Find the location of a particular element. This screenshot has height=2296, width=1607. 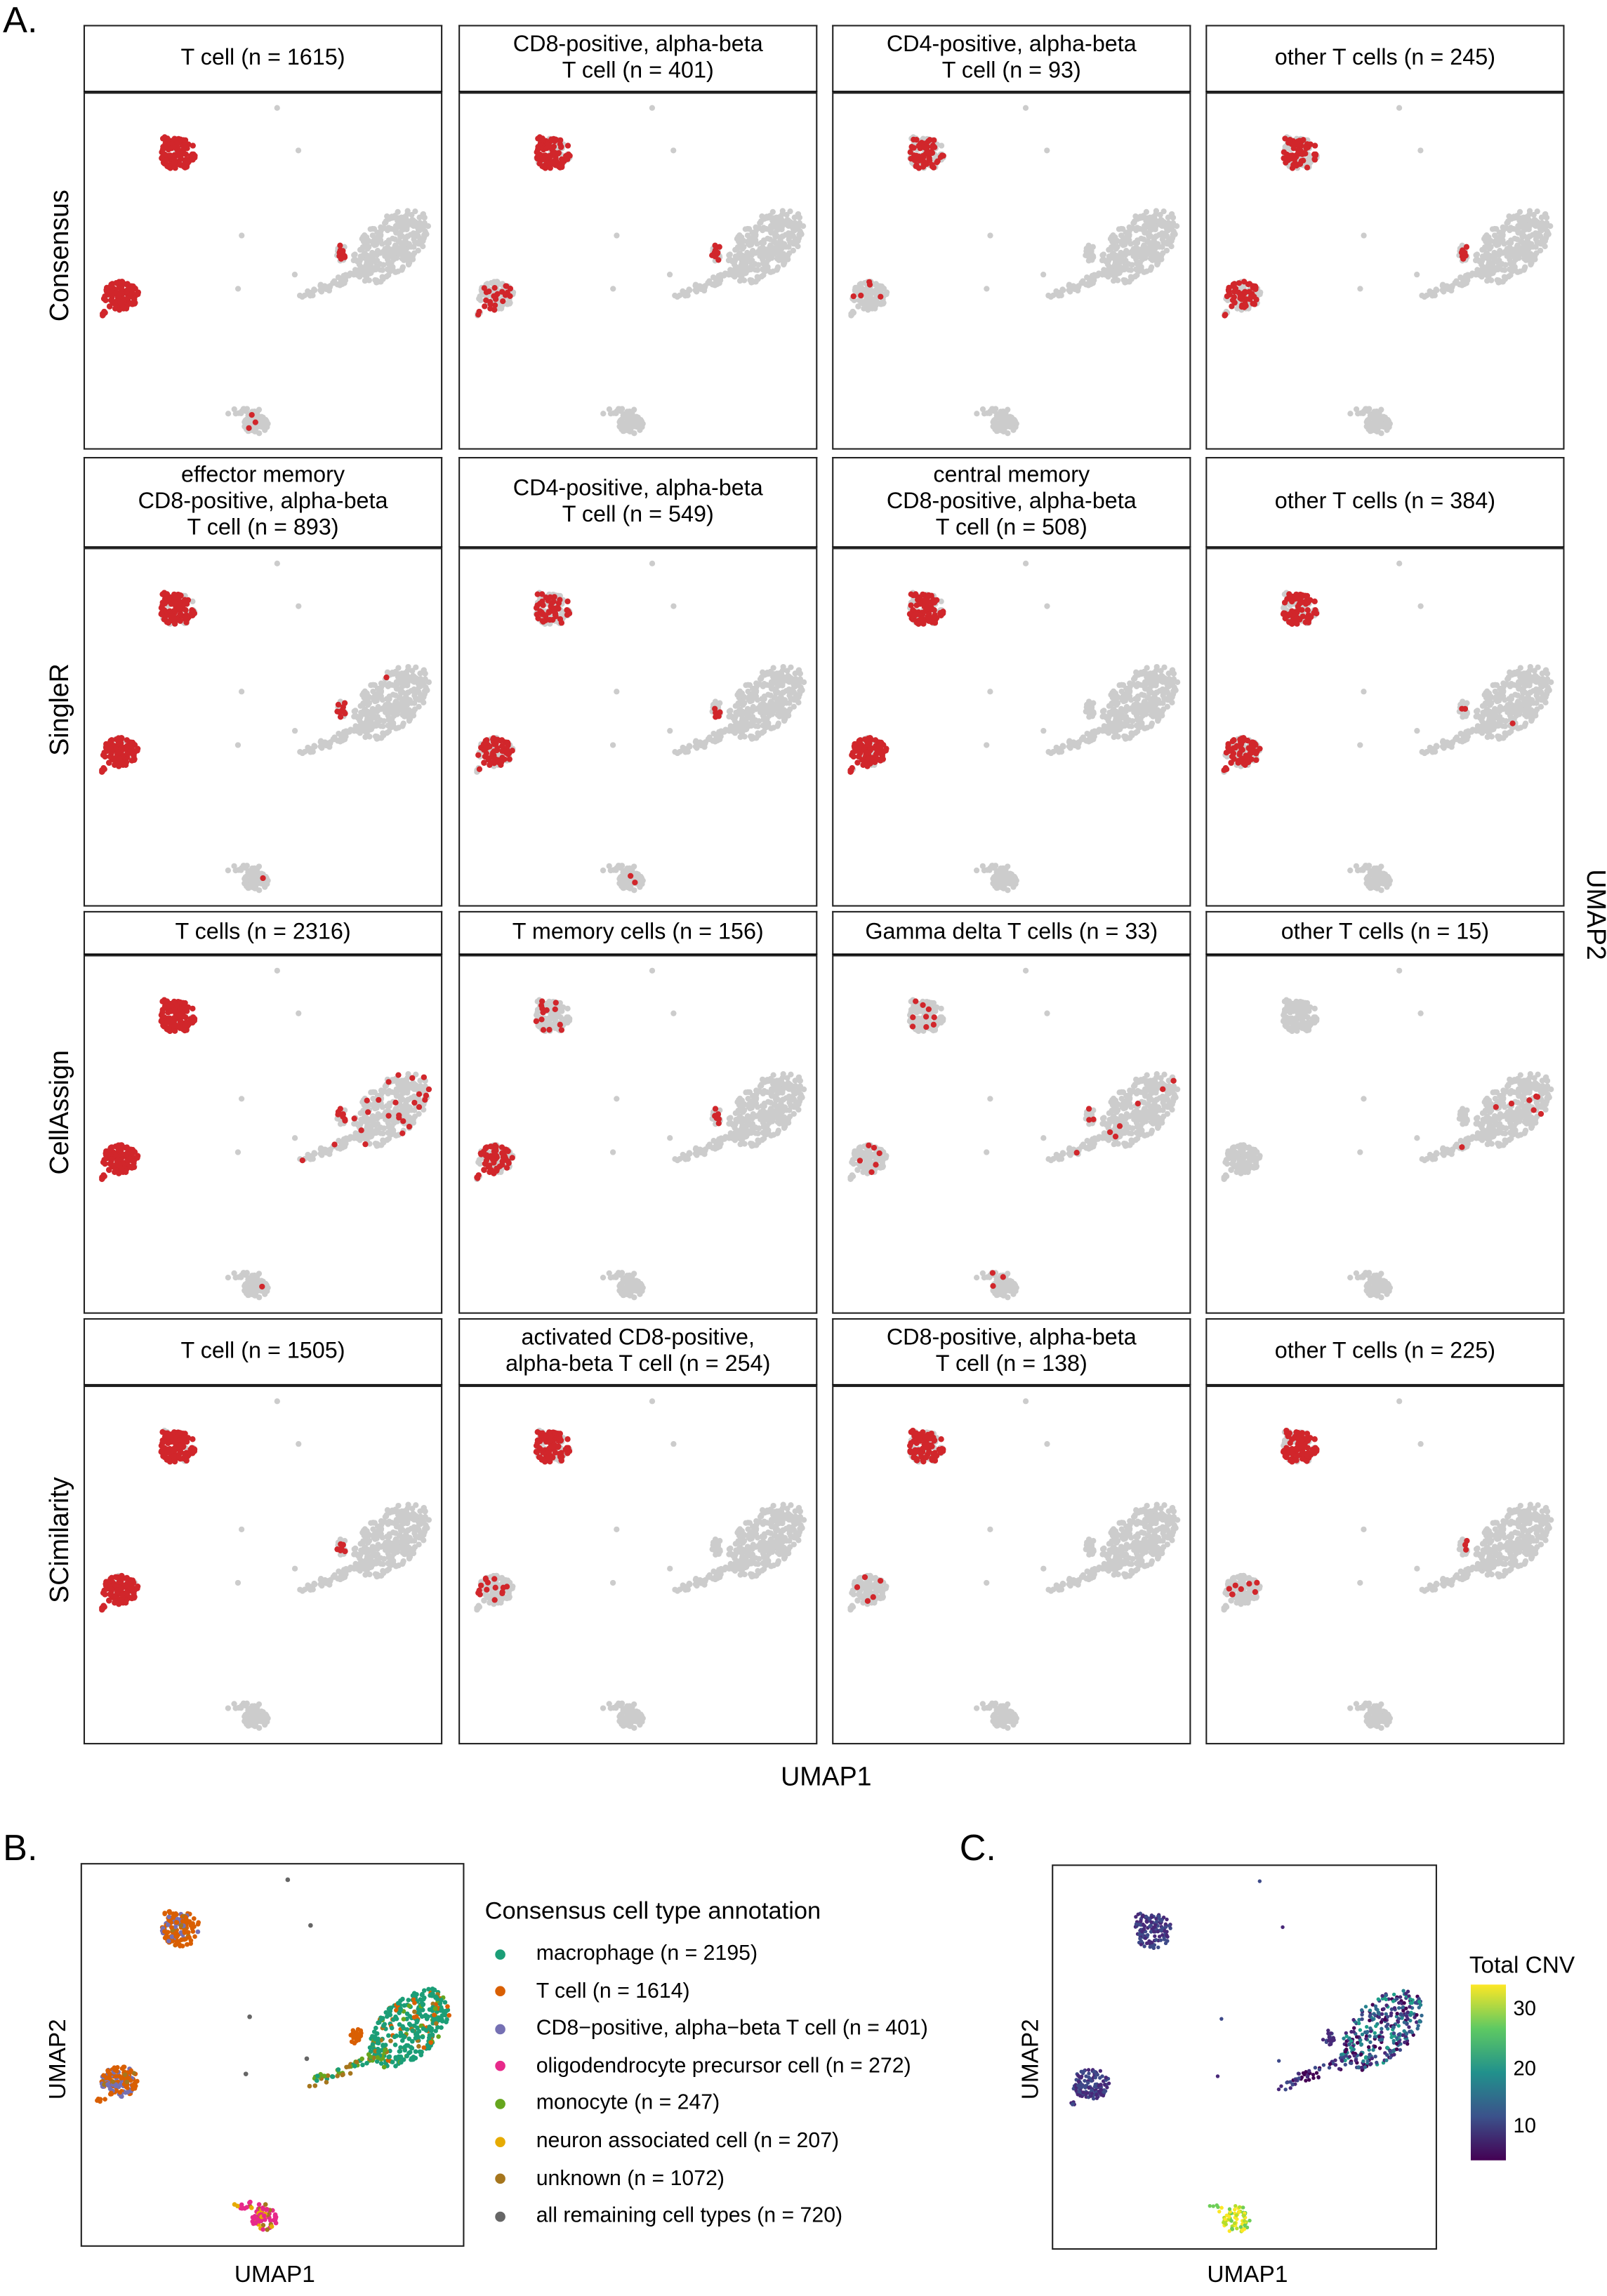

row-label: Consensus is located at coordinates (59, 256).